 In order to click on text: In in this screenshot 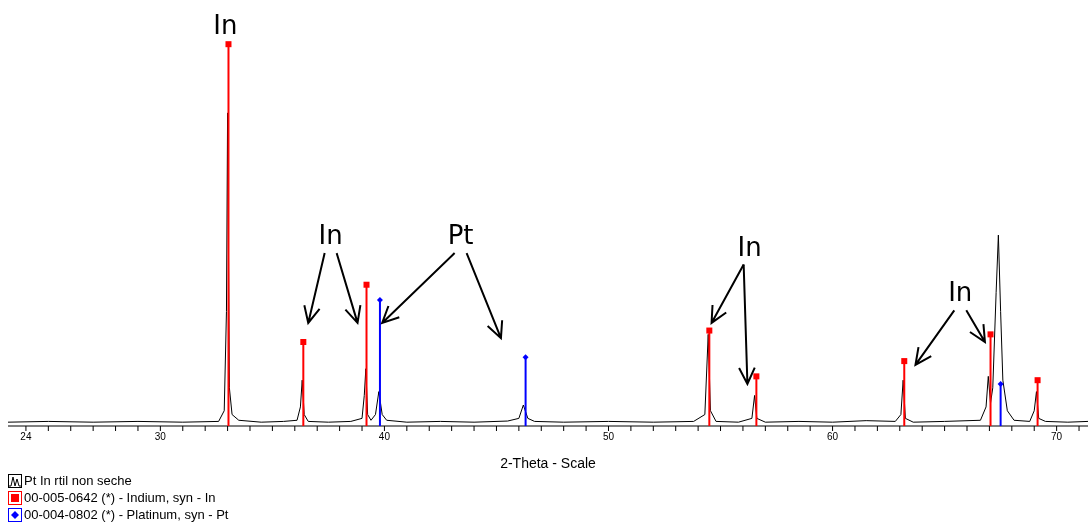, I will do `click(225, 25)`.